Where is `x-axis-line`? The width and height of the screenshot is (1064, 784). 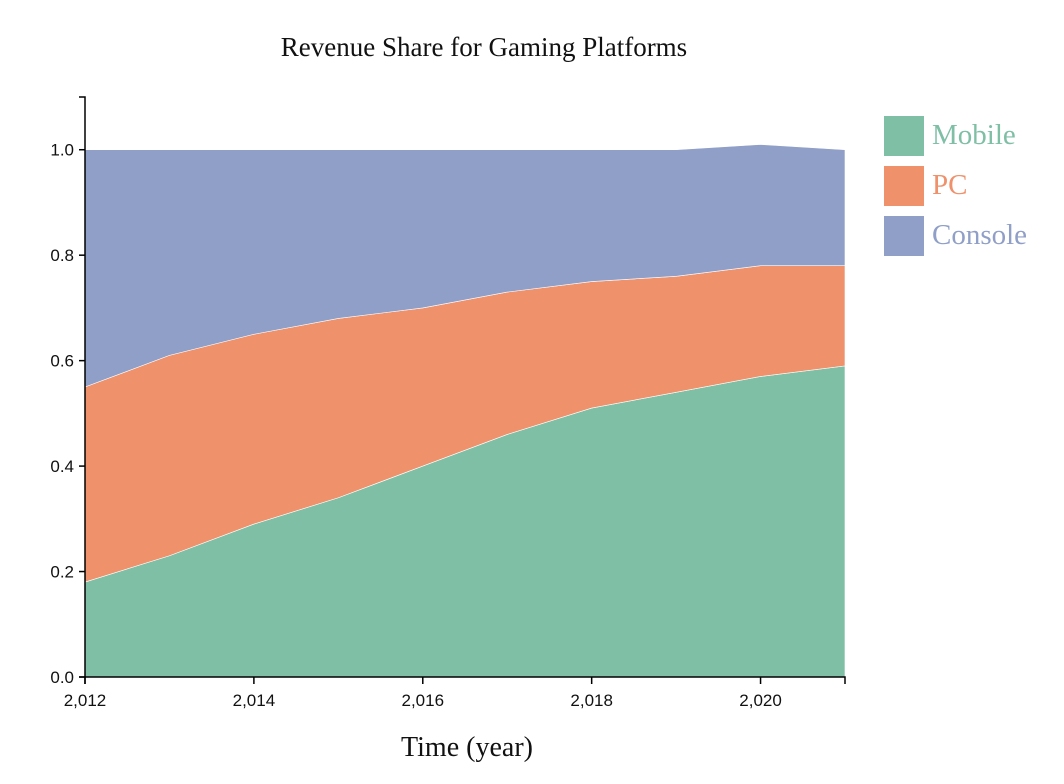 x-axis-line is located at coordinates (465, 680).